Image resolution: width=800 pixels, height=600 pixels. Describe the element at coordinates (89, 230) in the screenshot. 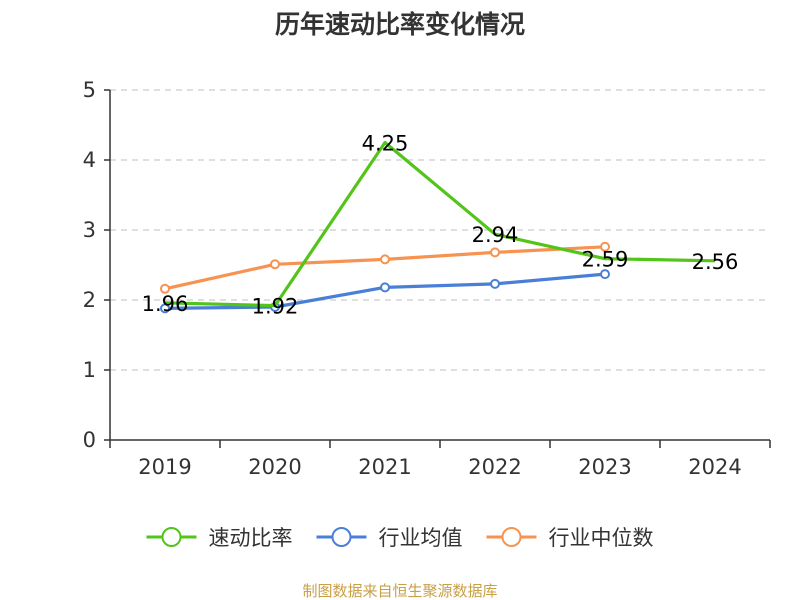

I see `y-tick-label: 3` at that location.